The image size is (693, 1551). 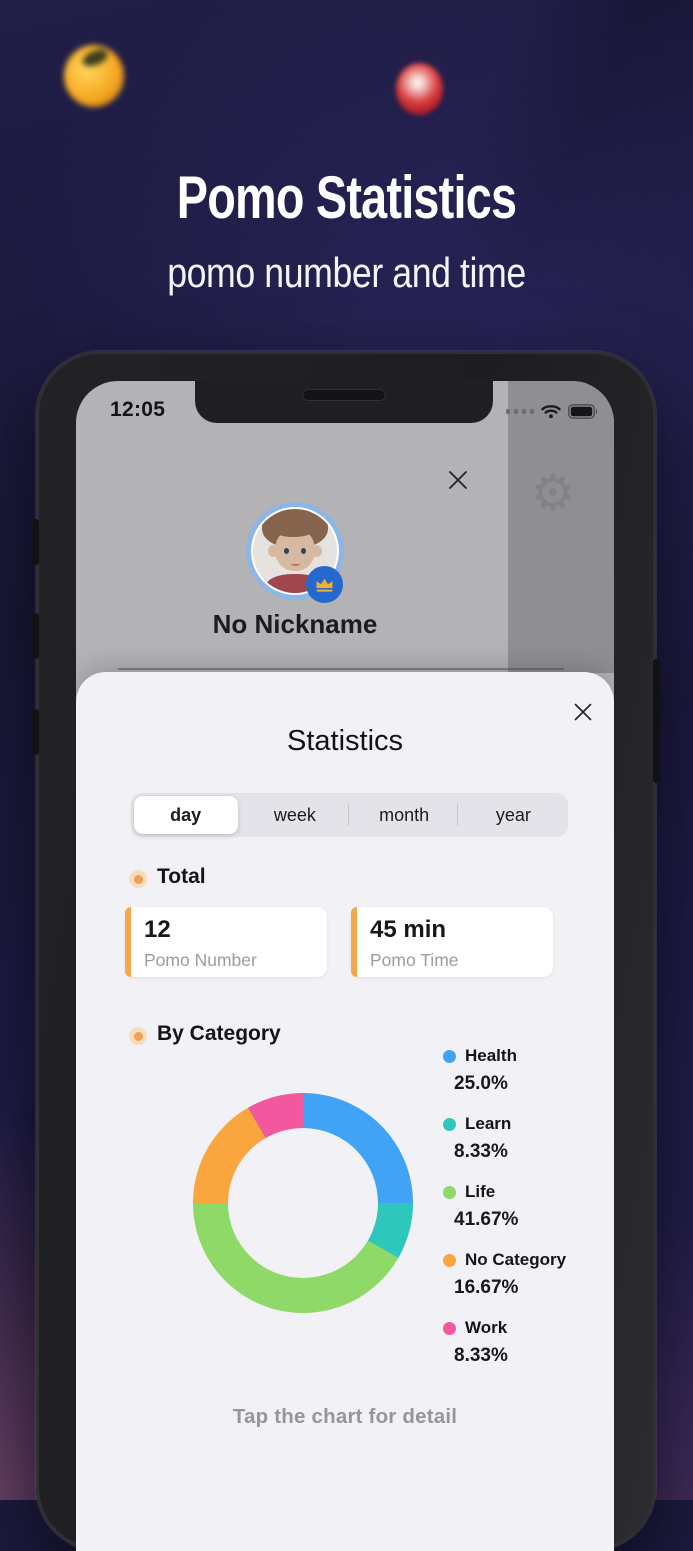 I want to click on settings-button: ⚙, so click(x=553, y=493).